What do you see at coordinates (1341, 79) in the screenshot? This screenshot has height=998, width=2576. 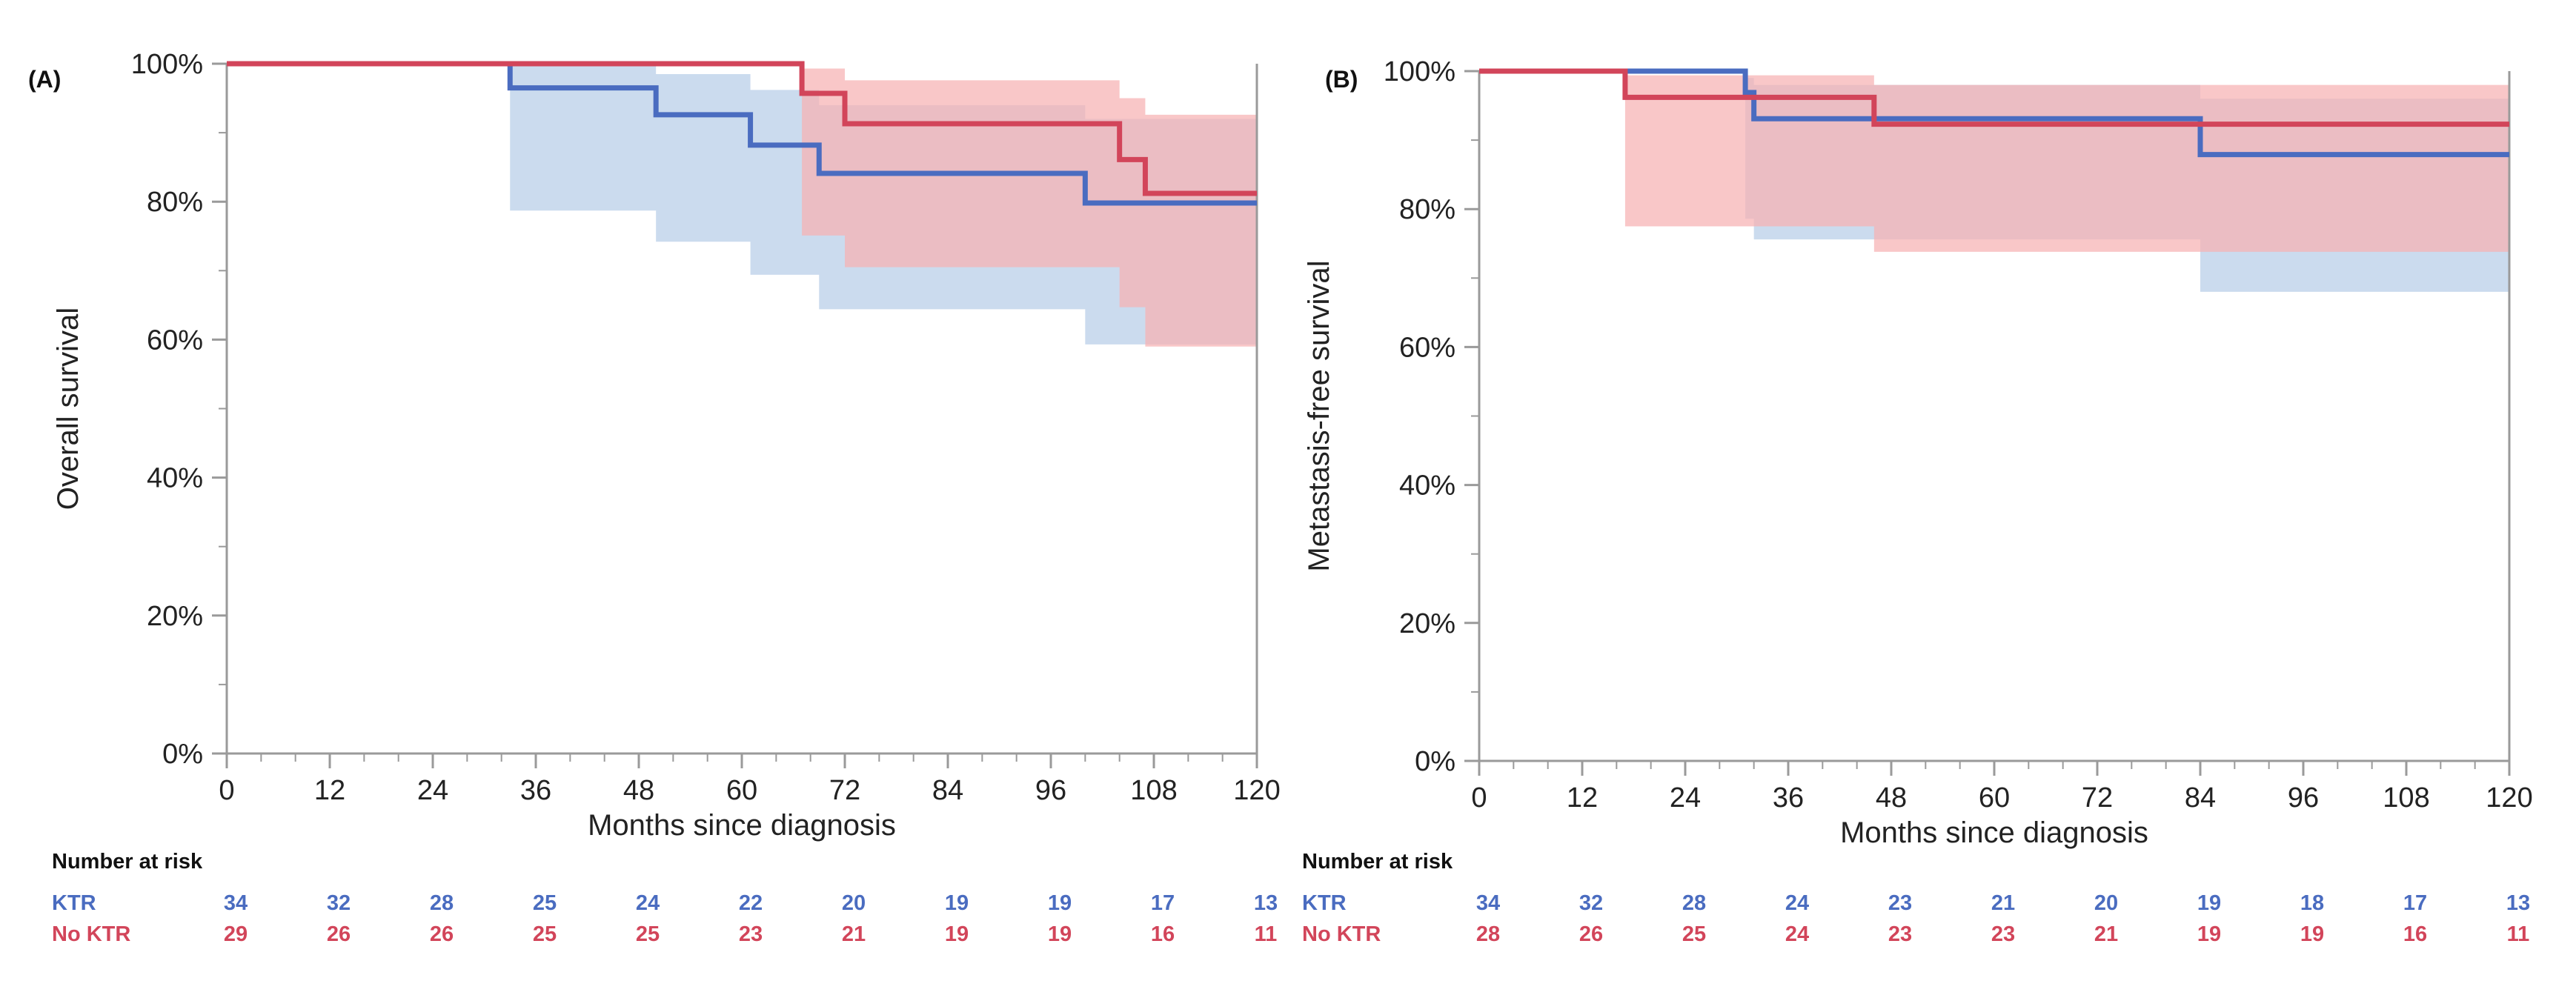 I see `panel-label: (B)` at bounding box center [1341, 79].